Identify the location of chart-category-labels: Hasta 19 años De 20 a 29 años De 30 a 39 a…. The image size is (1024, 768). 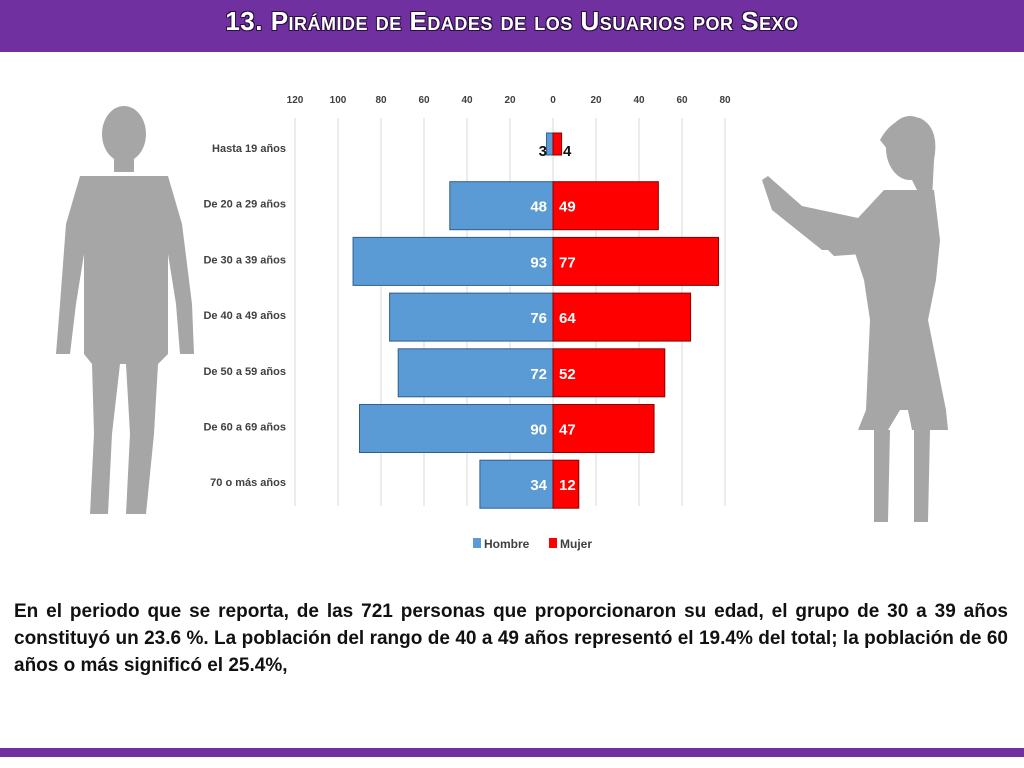
(244, 316).